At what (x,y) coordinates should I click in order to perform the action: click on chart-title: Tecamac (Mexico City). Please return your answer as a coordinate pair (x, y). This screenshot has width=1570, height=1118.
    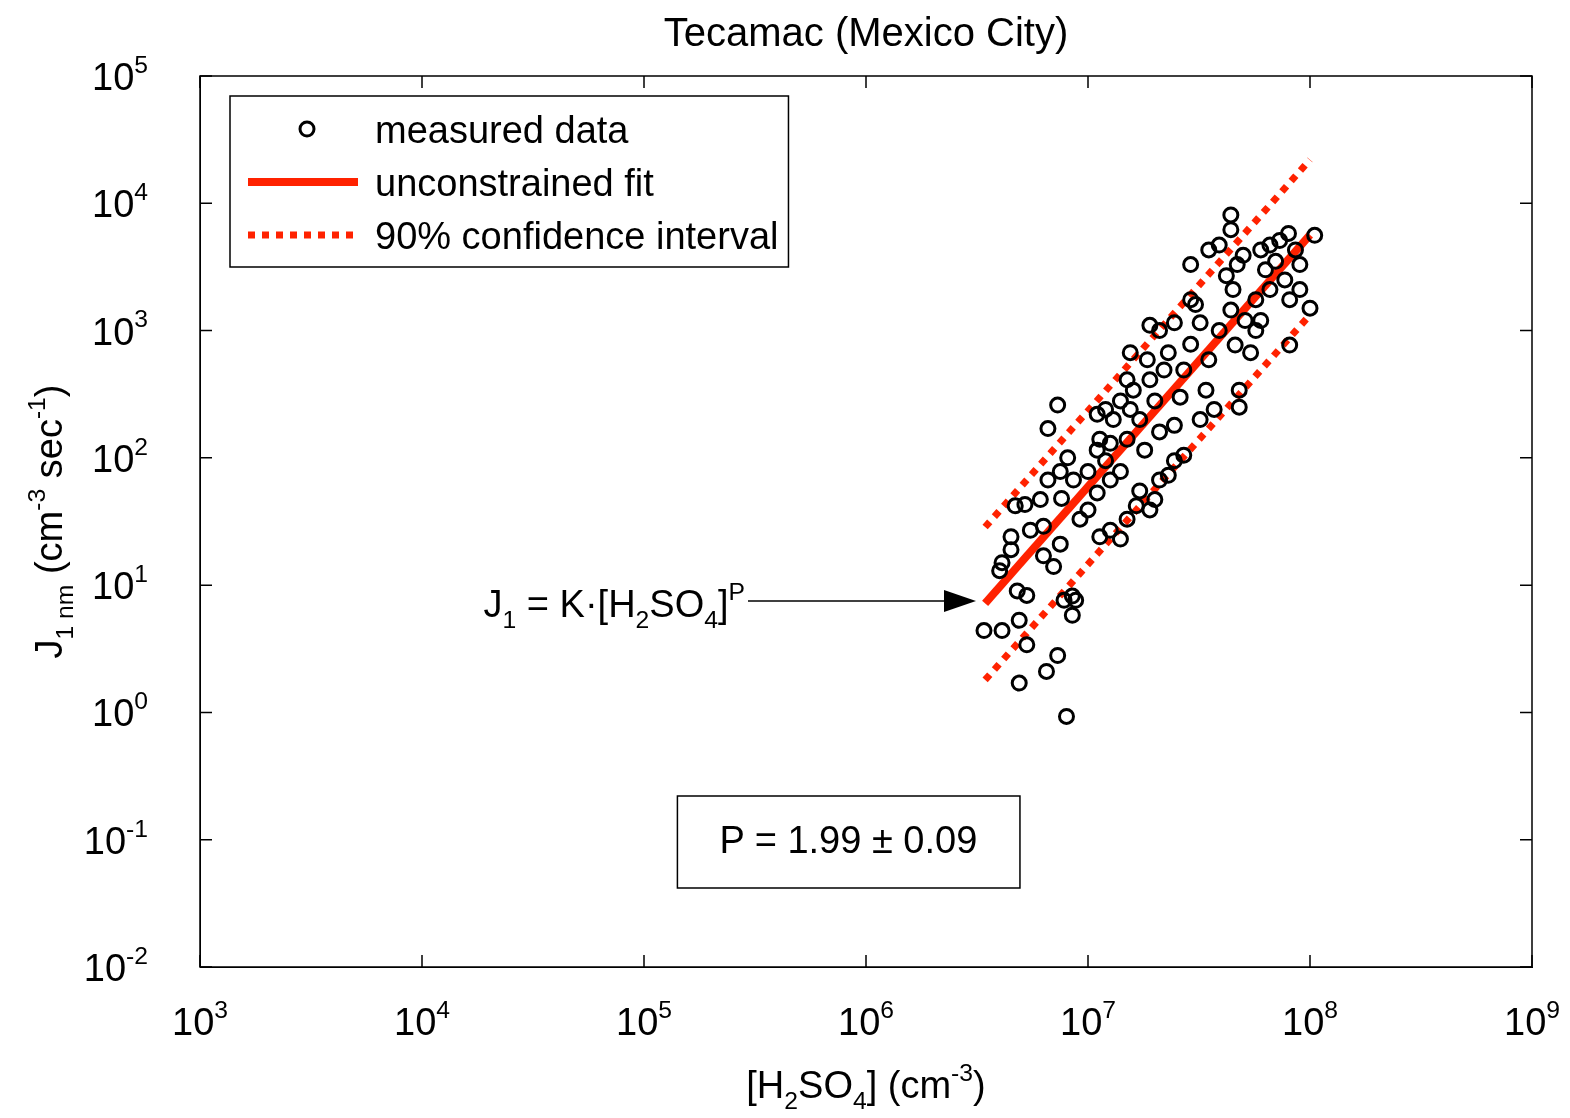
    Looking at the image, I should click on (866, 32).